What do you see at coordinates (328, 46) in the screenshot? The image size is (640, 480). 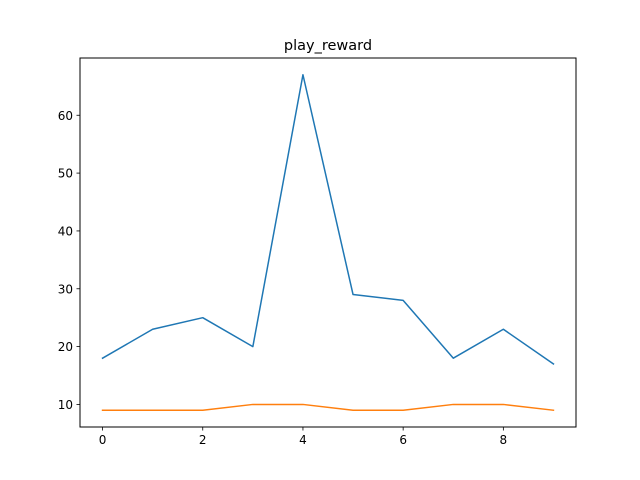 I see `chart-title: play_reward` at bounding box center [328, 46].